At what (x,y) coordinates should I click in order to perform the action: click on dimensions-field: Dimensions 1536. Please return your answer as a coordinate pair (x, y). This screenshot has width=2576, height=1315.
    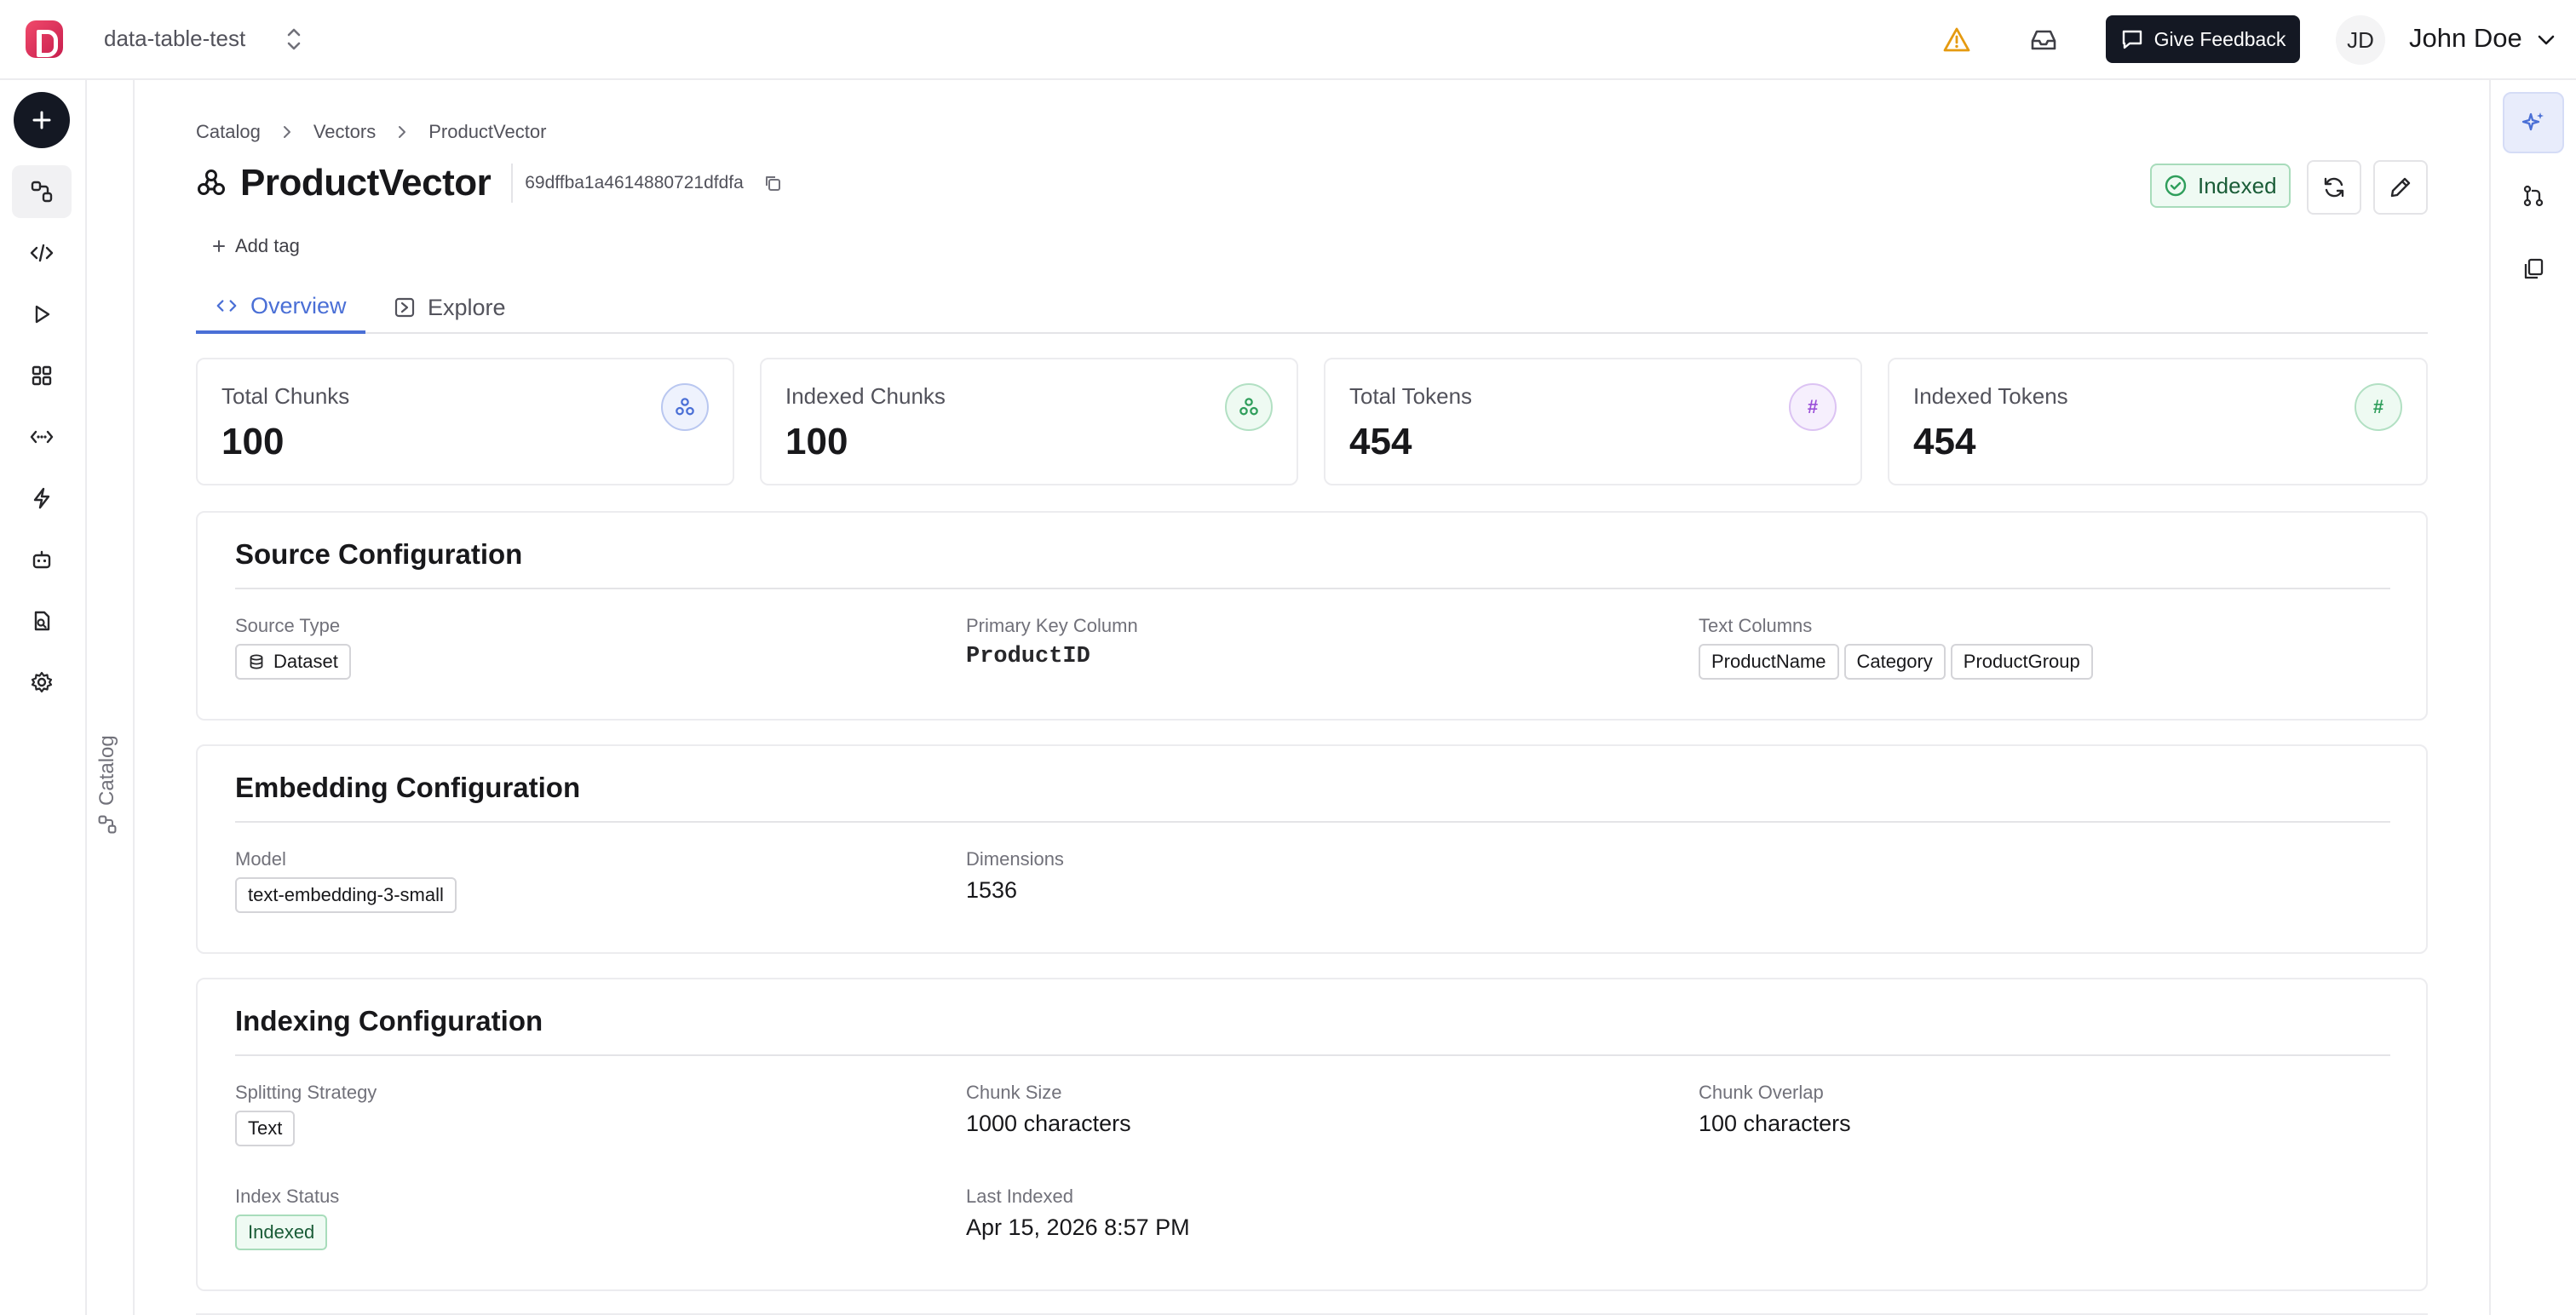
    Looking at the image, I should click on (1015, 876).